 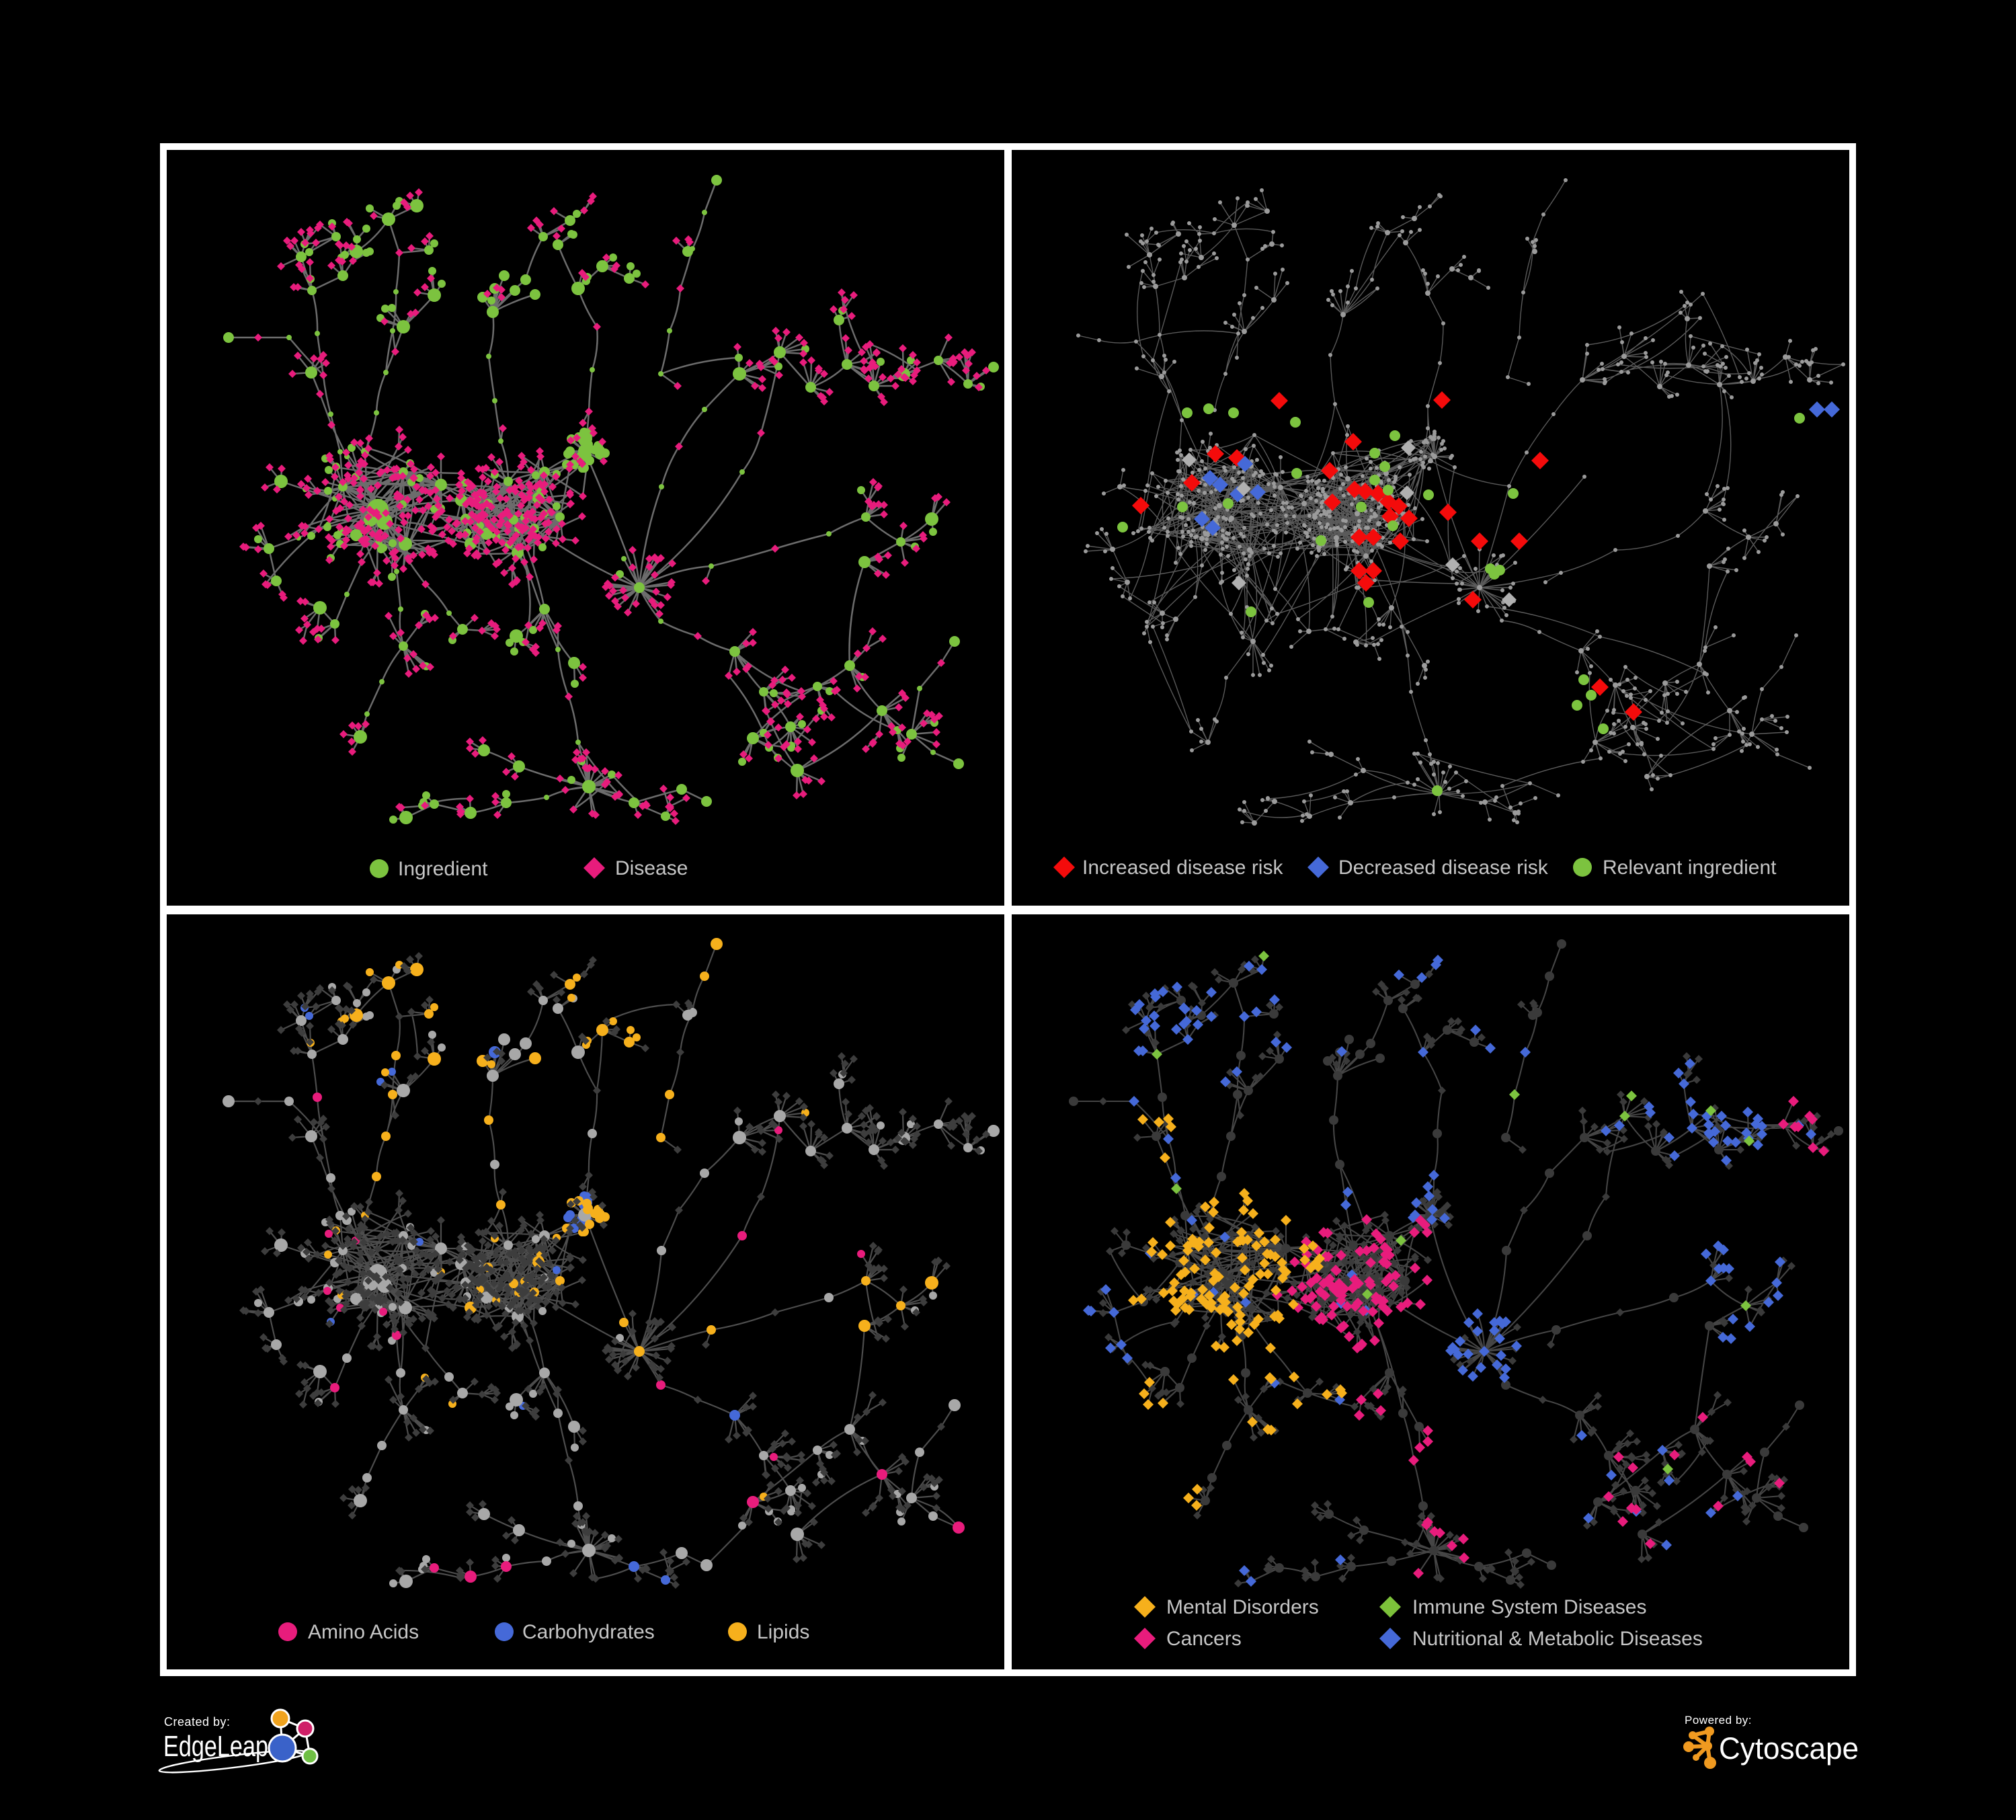 I want to click on svg-text: Created by:, so click(x=197, y=1722).